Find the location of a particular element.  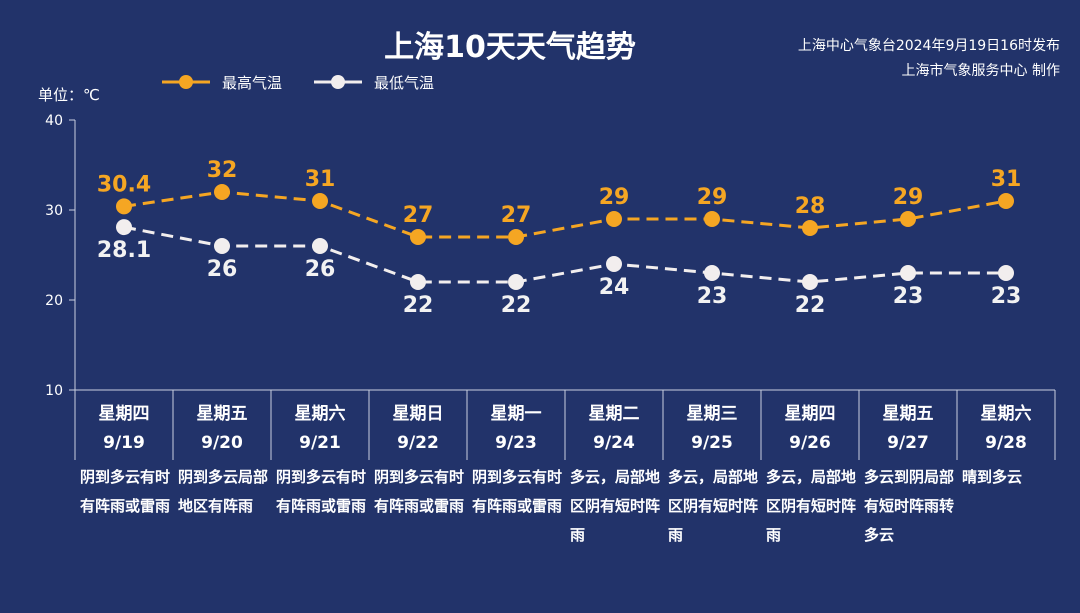

day-header: 星期日 9/22 is located at coordinates (418, 429).